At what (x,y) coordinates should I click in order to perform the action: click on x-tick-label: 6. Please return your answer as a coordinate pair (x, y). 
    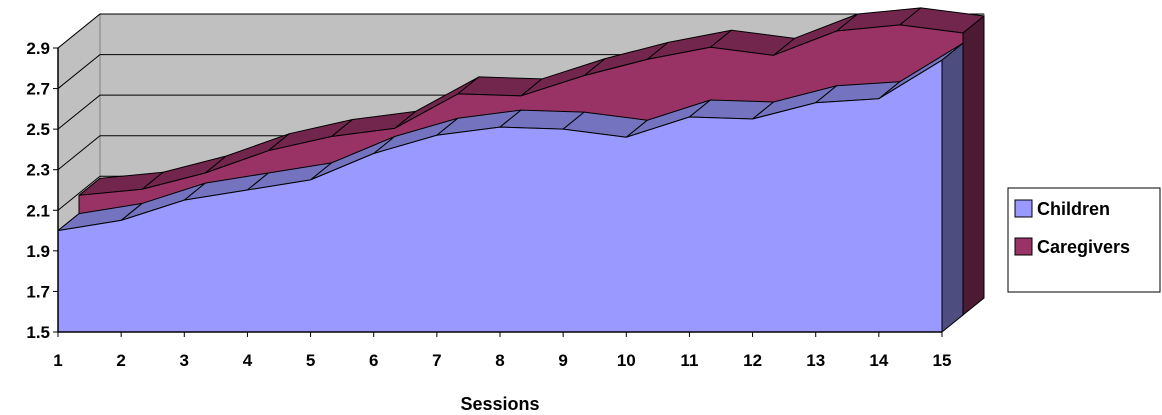
    Looking at the image, I should click on (373, 360).